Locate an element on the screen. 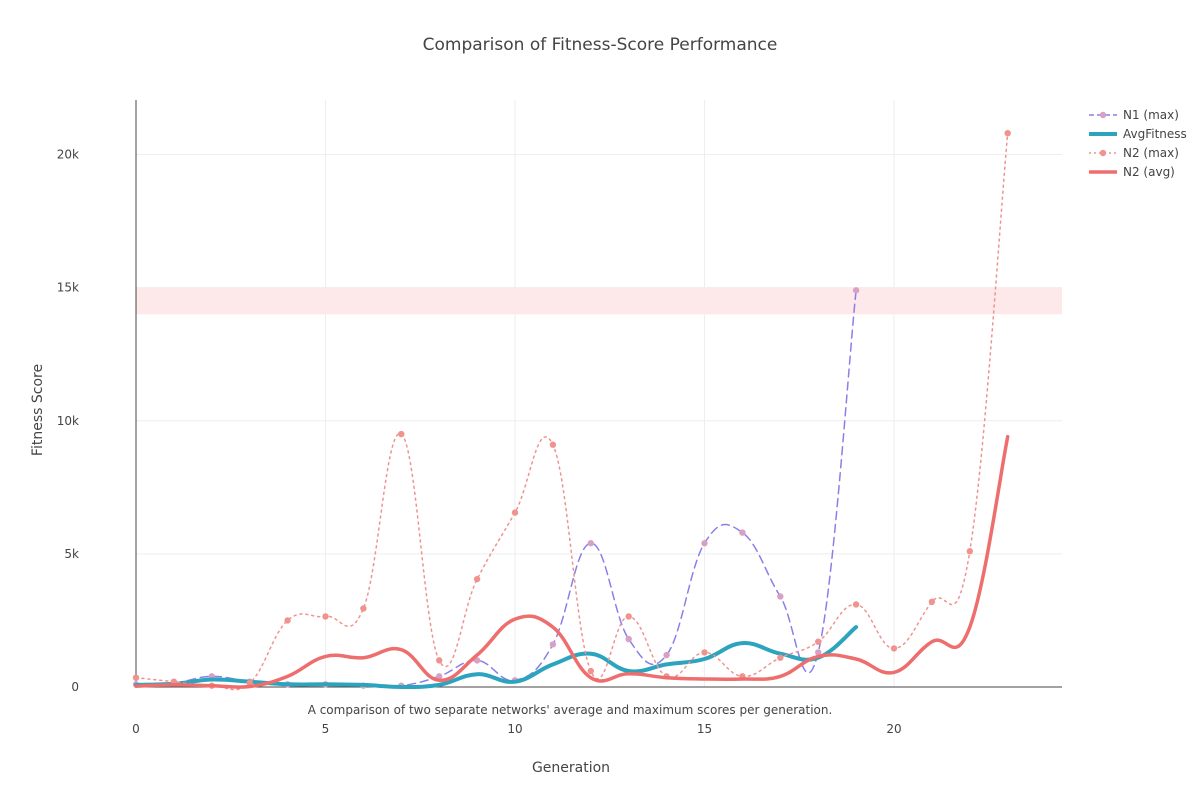  legend-item-n1-max: N1 (max) is located at coordinates (1134, 115).